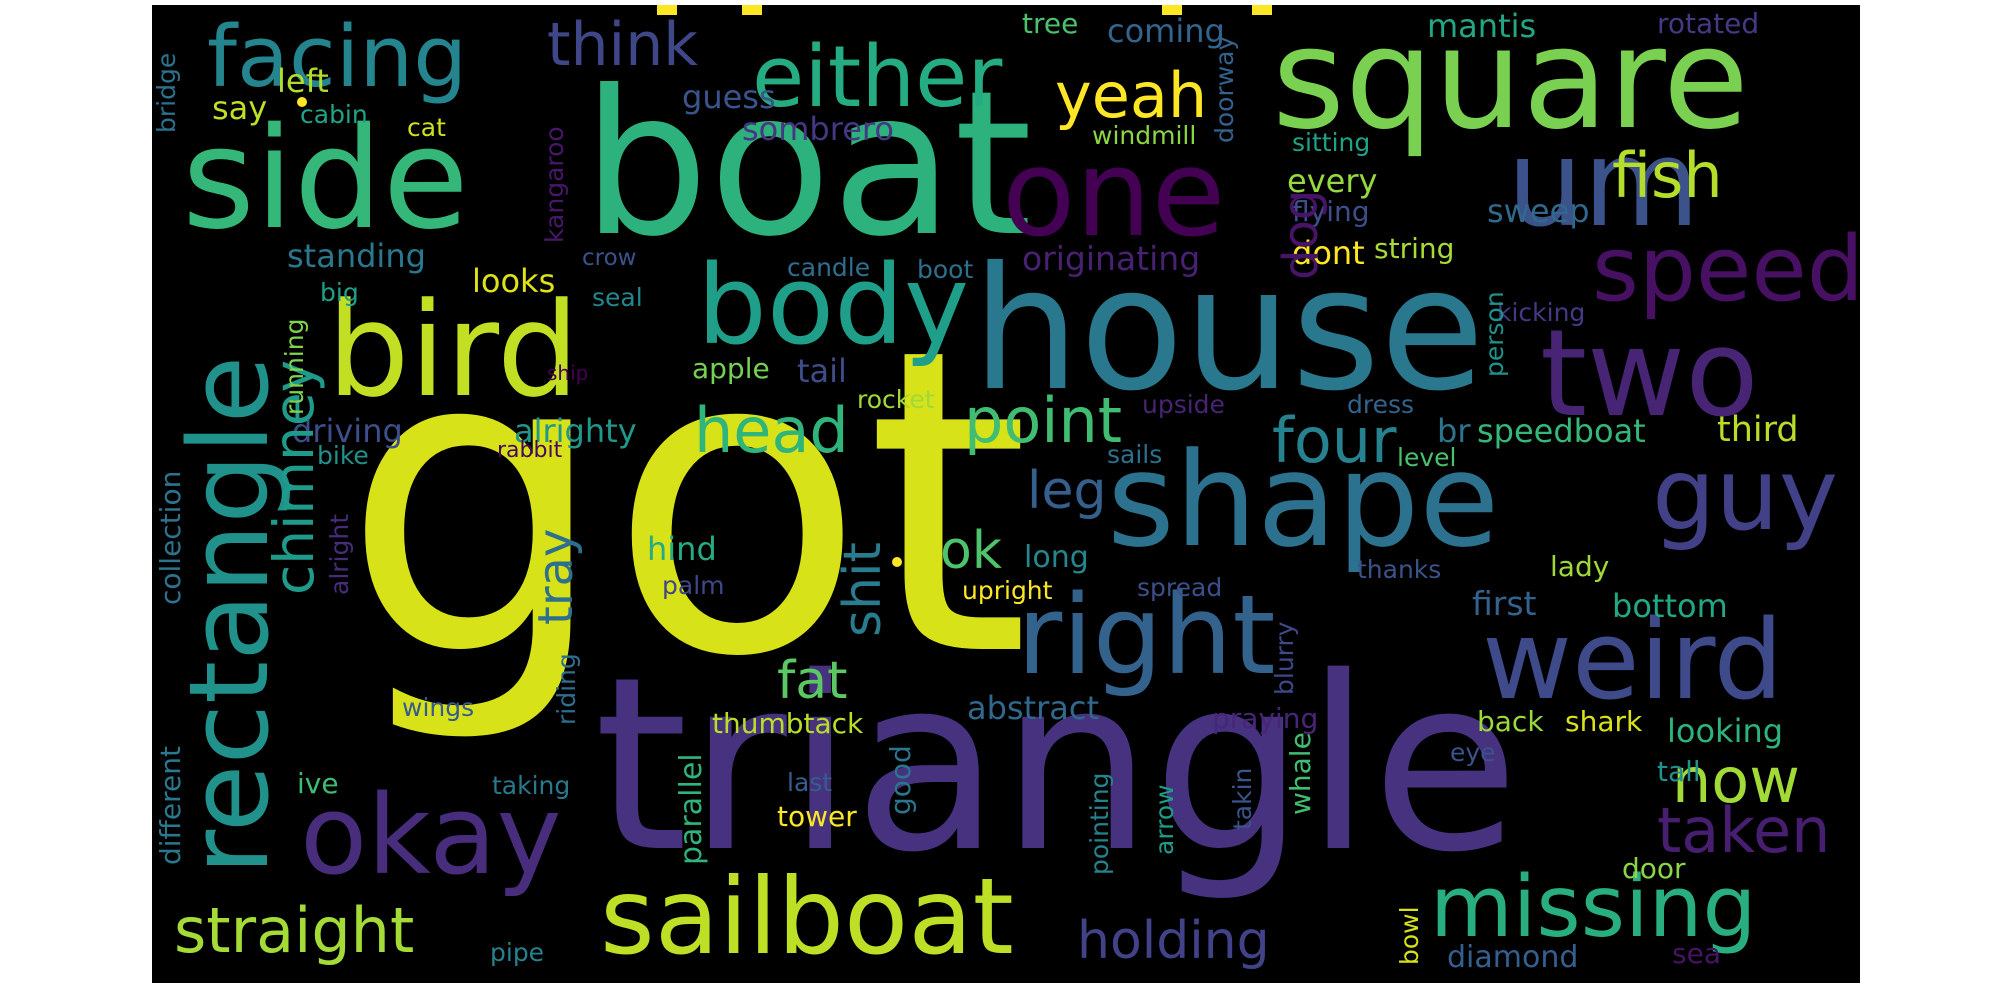 This screenshot has height=1000, width=2000. Describe the element at coordinates (1067, 491) in the screenshot. I see `word-leg: leg` at that location.